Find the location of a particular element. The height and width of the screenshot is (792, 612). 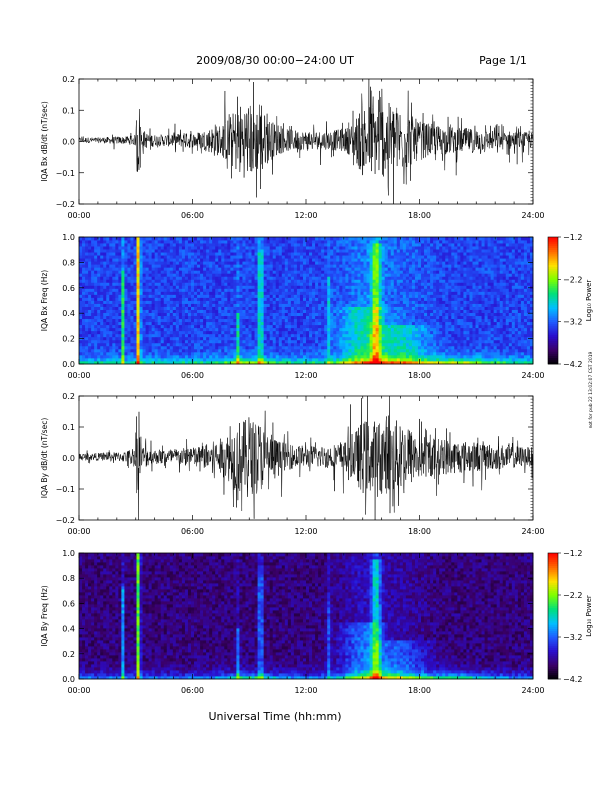

page-indicator: Page 1/1 is located at coordinates (503, 60).